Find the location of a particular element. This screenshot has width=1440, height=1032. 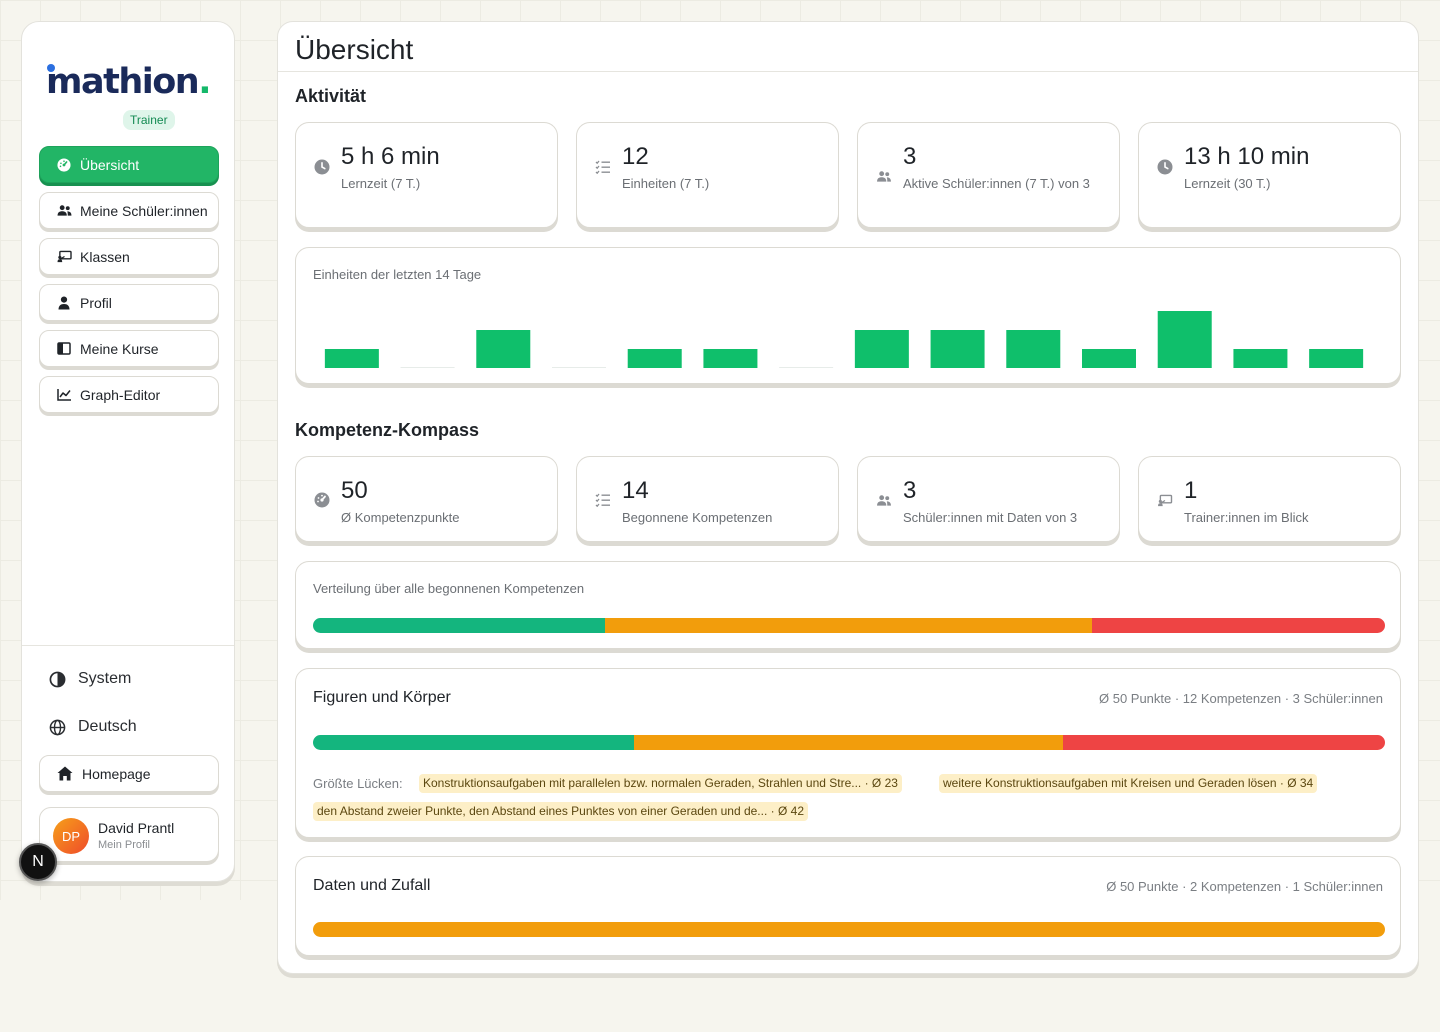

sidebar-item-meine-schueler: Meine Schüler:innen is located at coordinates (129, 210).